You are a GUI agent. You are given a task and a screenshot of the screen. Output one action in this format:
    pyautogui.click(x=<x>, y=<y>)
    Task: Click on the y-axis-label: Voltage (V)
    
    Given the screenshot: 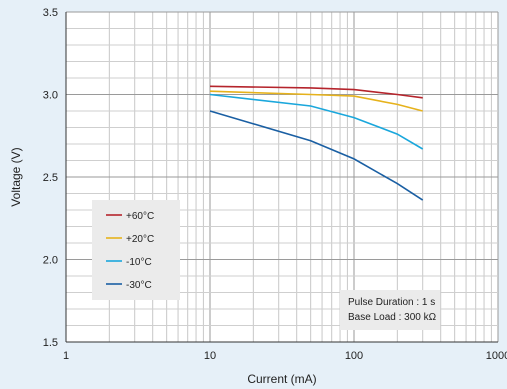 What is the action you would take?
    pyautogui.click(x=16, y=176)
    